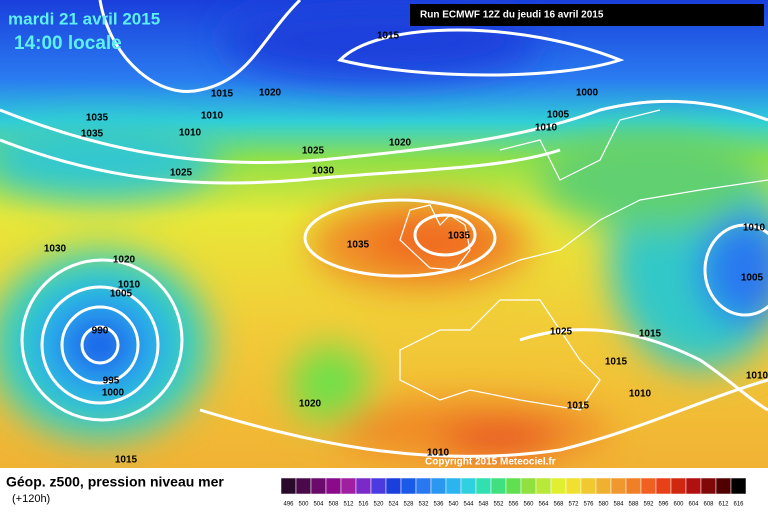 The width and height of the screenshot is (768, 512). Describe the element at coordinates (738, 505) in the screenshot. I see `scale-label: 616` at that location.